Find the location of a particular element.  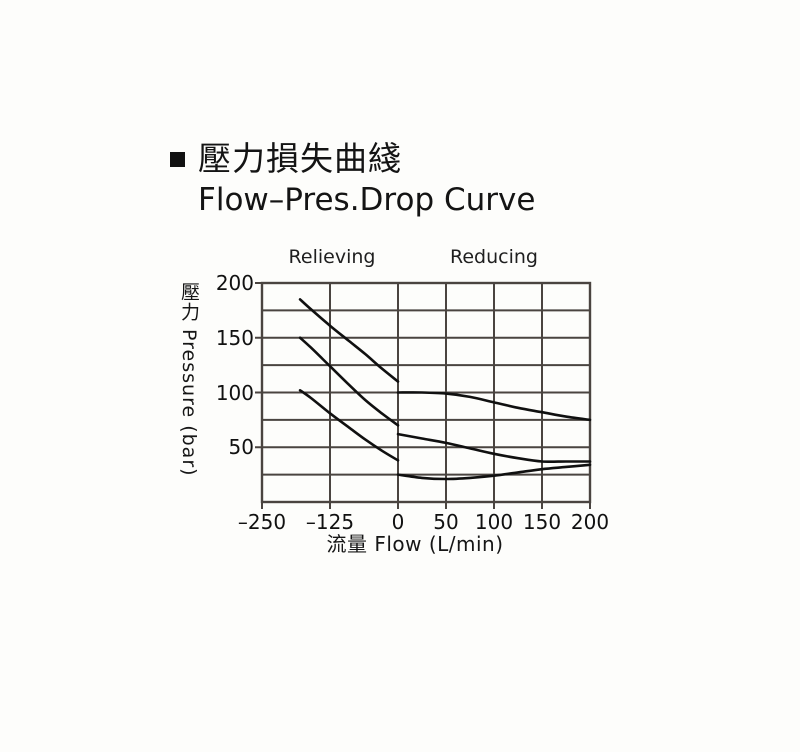

data-curves is located at coordinates (445, 389).